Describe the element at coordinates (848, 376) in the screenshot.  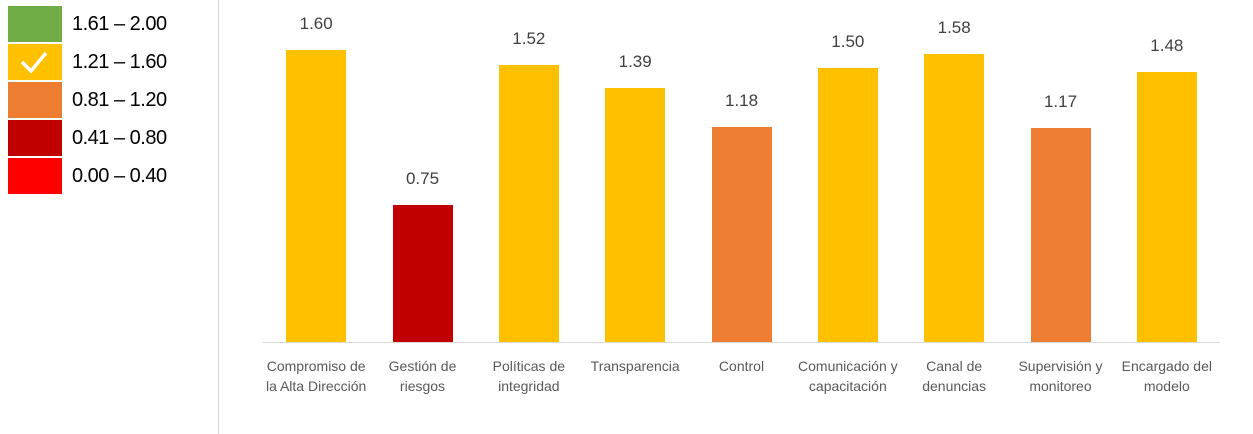
I see `x-tick-label: Comunicación y capacitación` at that location.